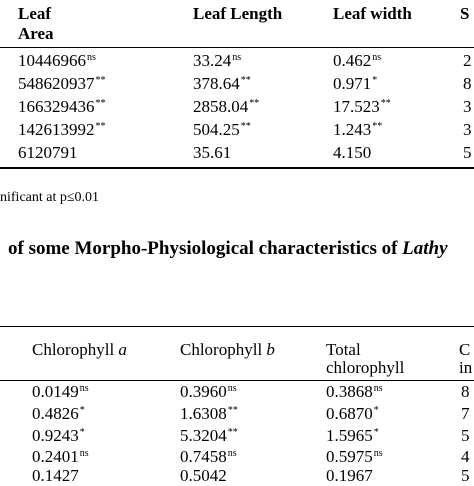 The image size is (474, 486). What do you see at coordinates (208, 456) in the screenshot?
I see `cell-chlorophyll-b: 0.7458ns` at bounding box center [208, 456].